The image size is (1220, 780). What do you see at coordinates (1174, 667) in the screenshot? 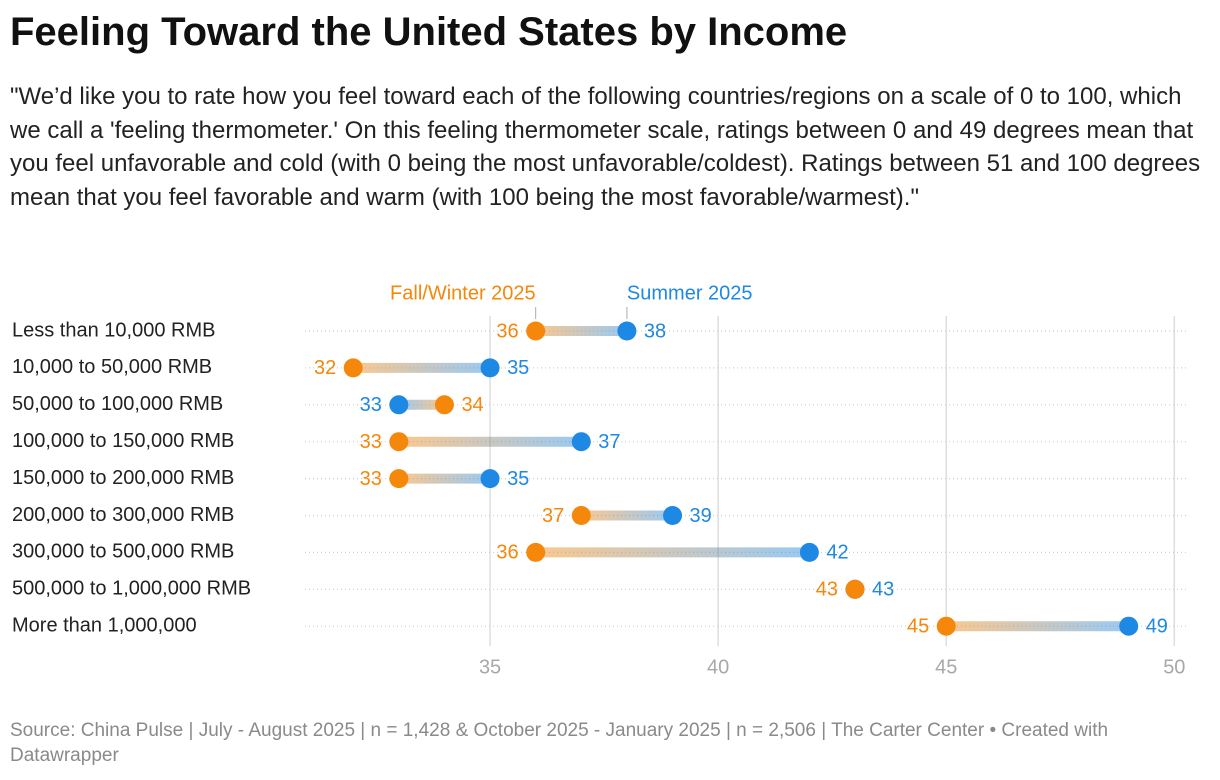
I see `x-tick-label: 50` at bounding box center [1174, 667].